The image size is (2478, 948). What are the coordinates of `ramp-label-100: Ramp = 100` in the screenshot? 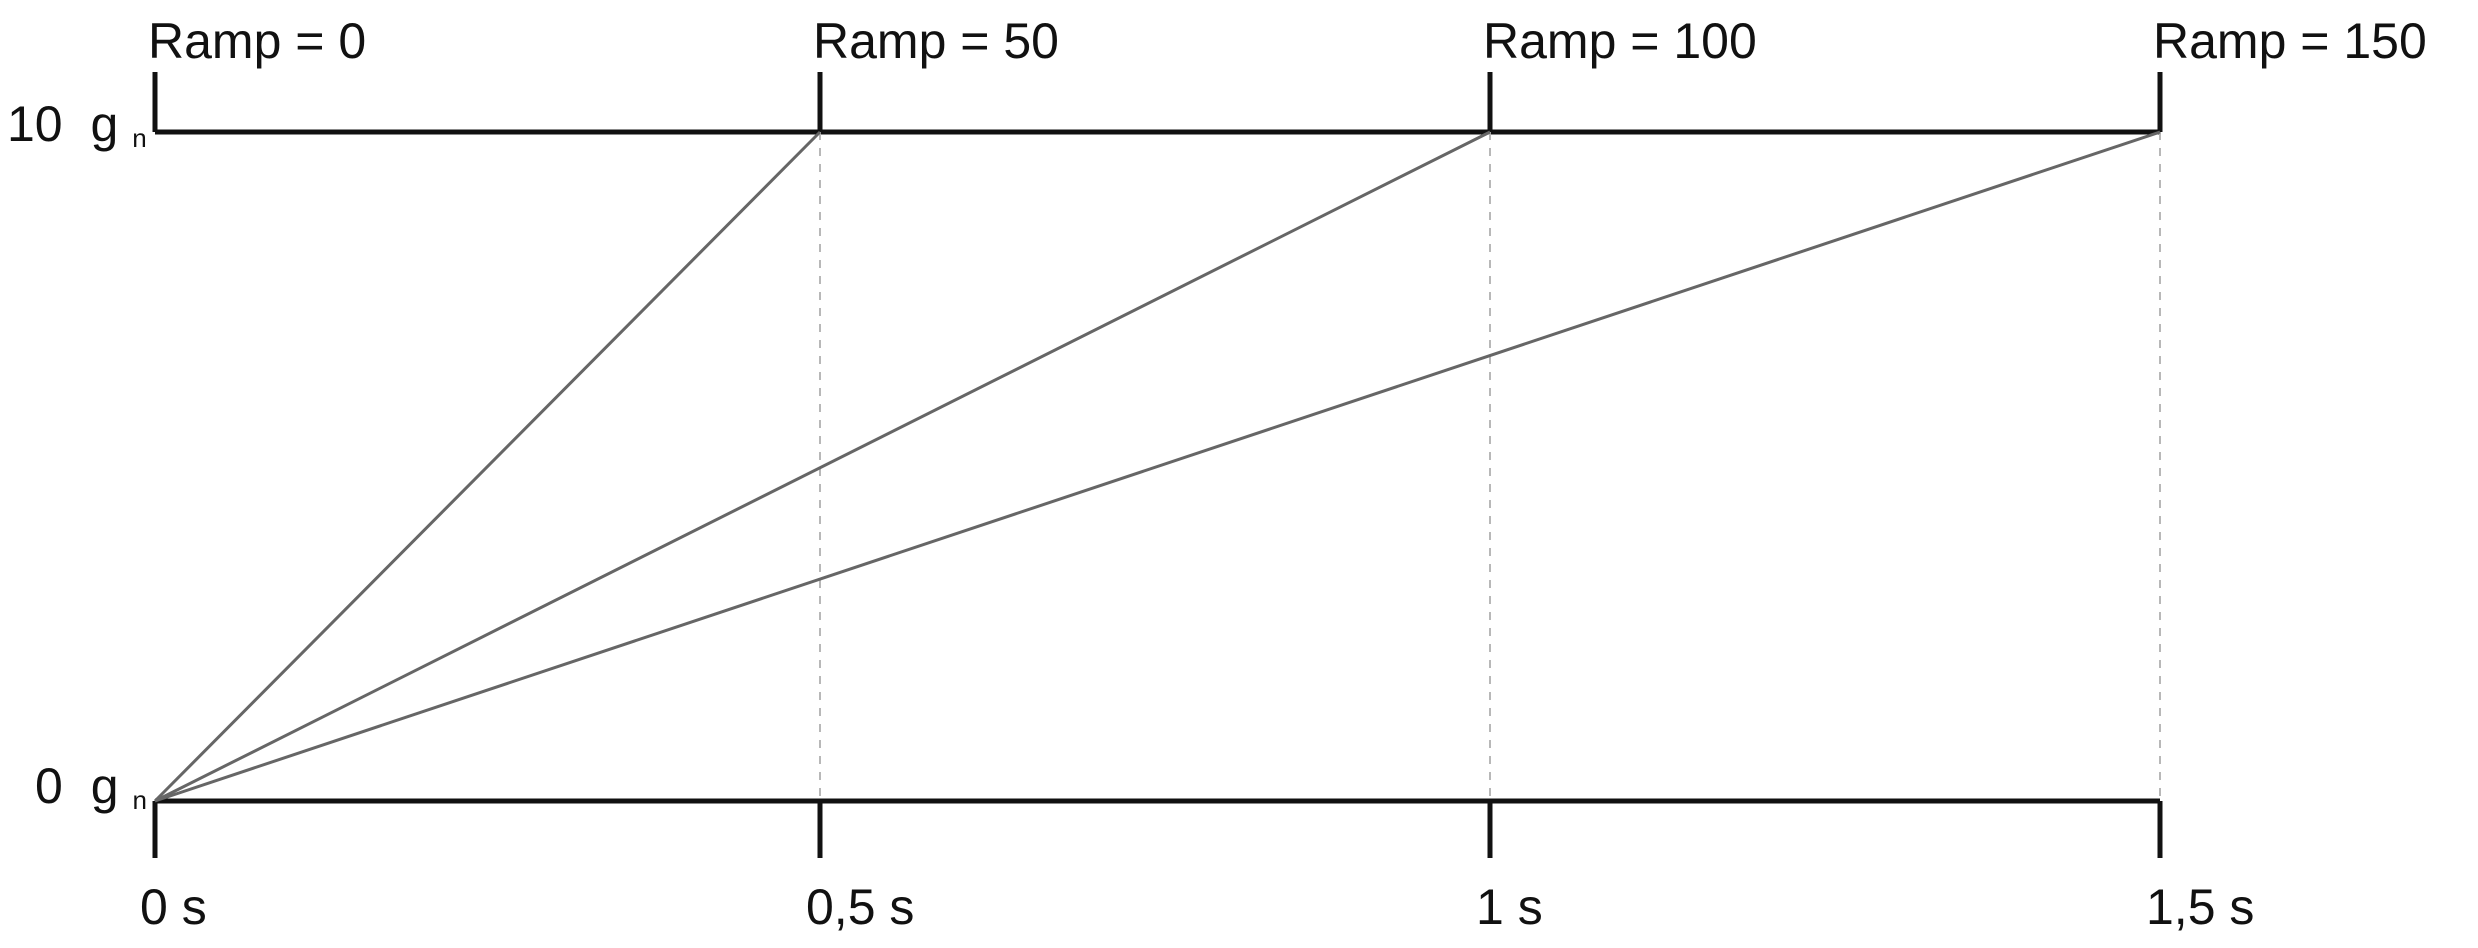 It's located at (1620, 41).